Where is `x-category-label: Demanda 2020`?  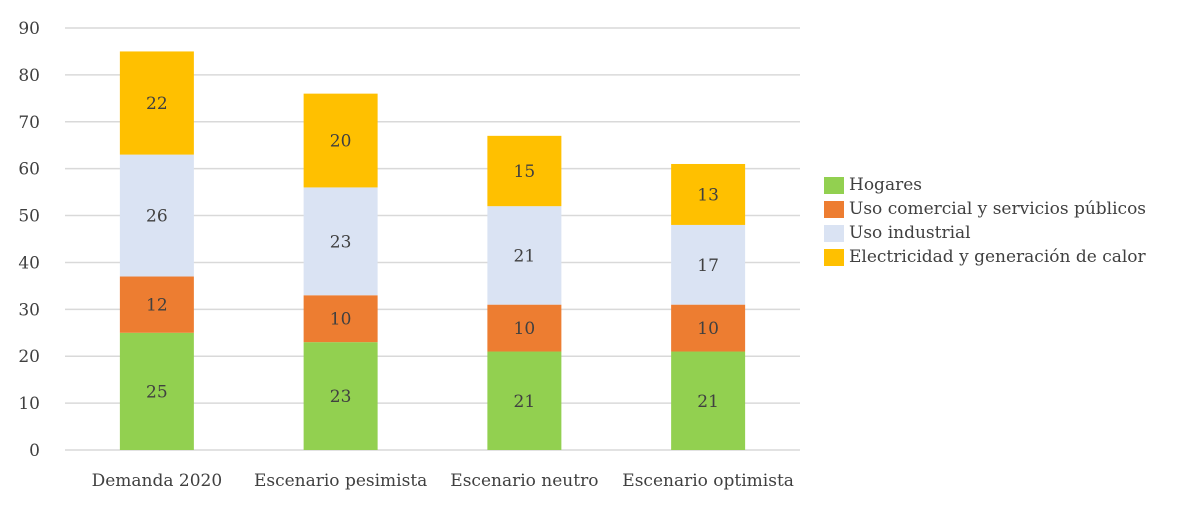 x-category-label: Demanda 2020 is located at coordinates (157, 481).